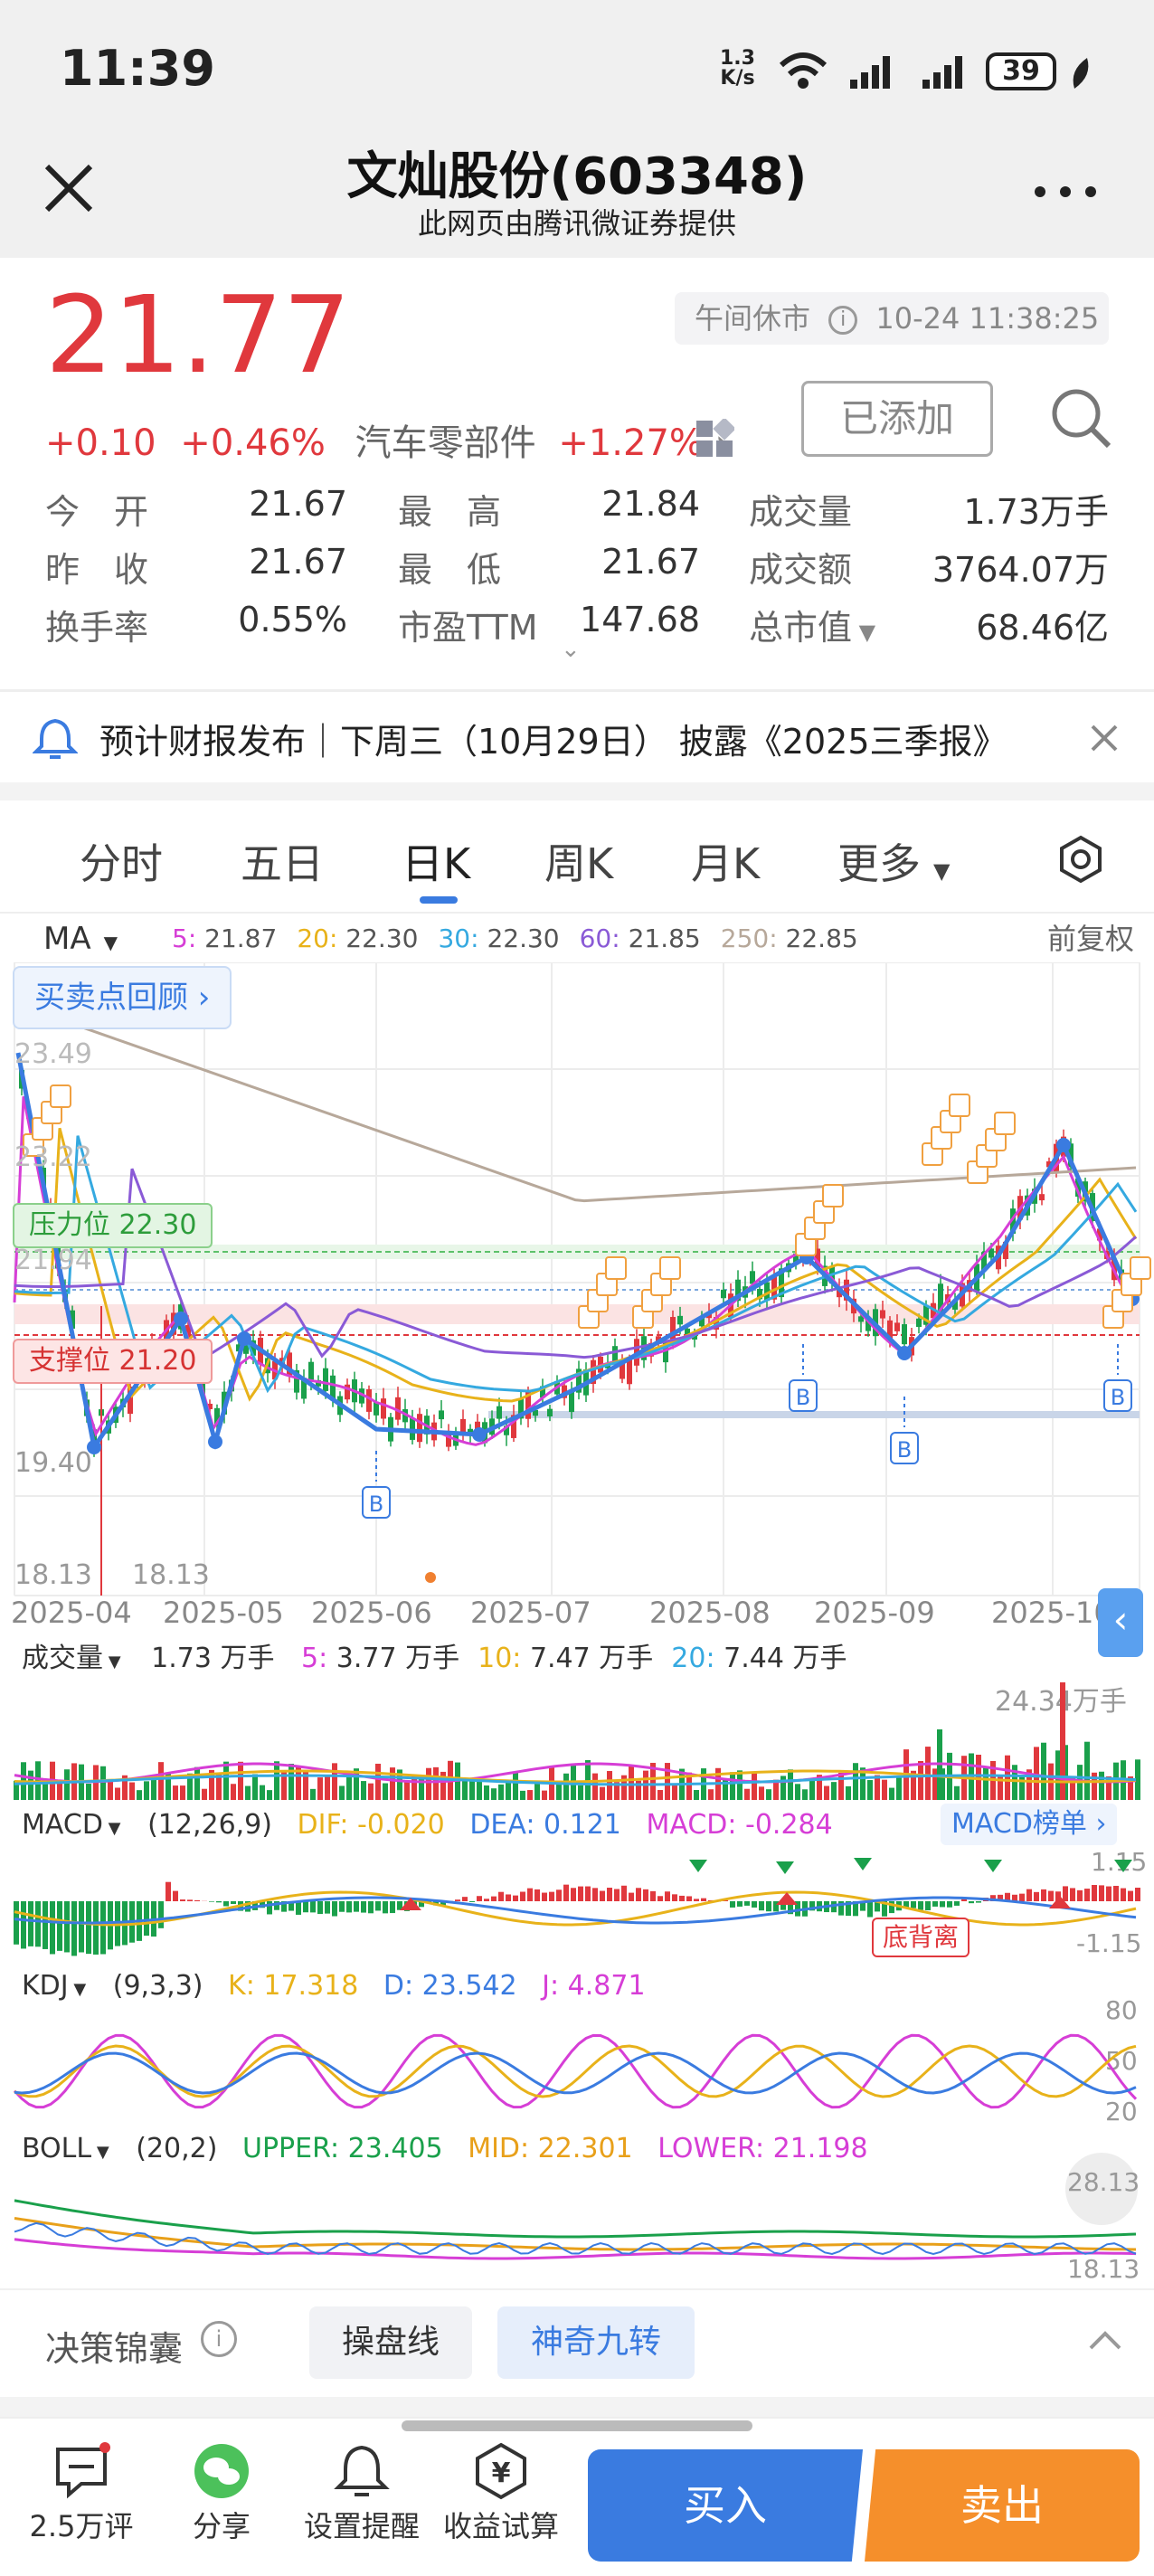 Image resolution: width=1154 pixels, height=2576 pixels. What do you see at coordinates (71, 1659) in the screenshot?
I see `volume-selector: 成交量 ▼` at bounding box center [71, 1659].